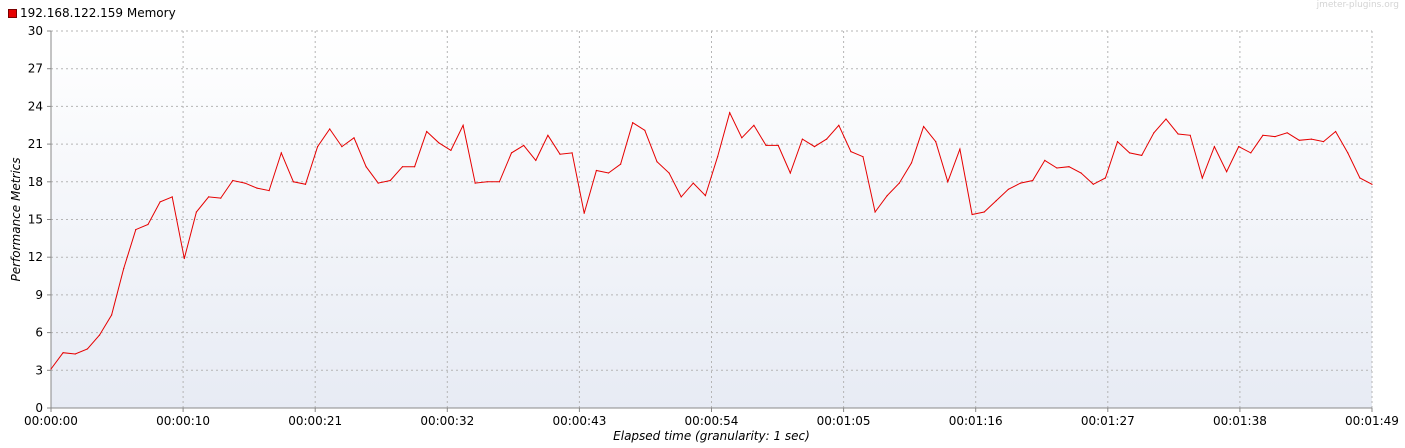 The image size is (1405, 448). Describe the element at coordinates (712, 421) in the screenshot. I see `x-tick-label: 00:00:54` at that location.